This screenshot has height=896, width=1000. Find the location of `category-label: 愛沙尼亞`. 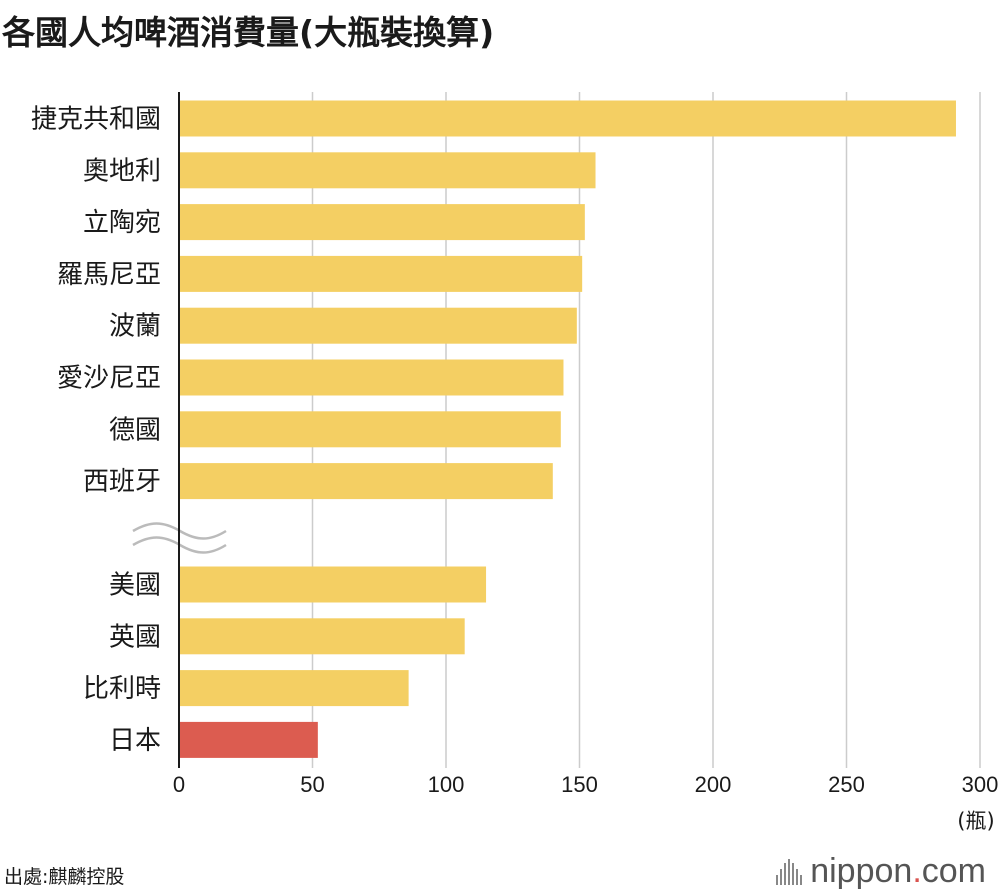

category-label: 愛沙尼亞 is located at coordinates (109, 379).